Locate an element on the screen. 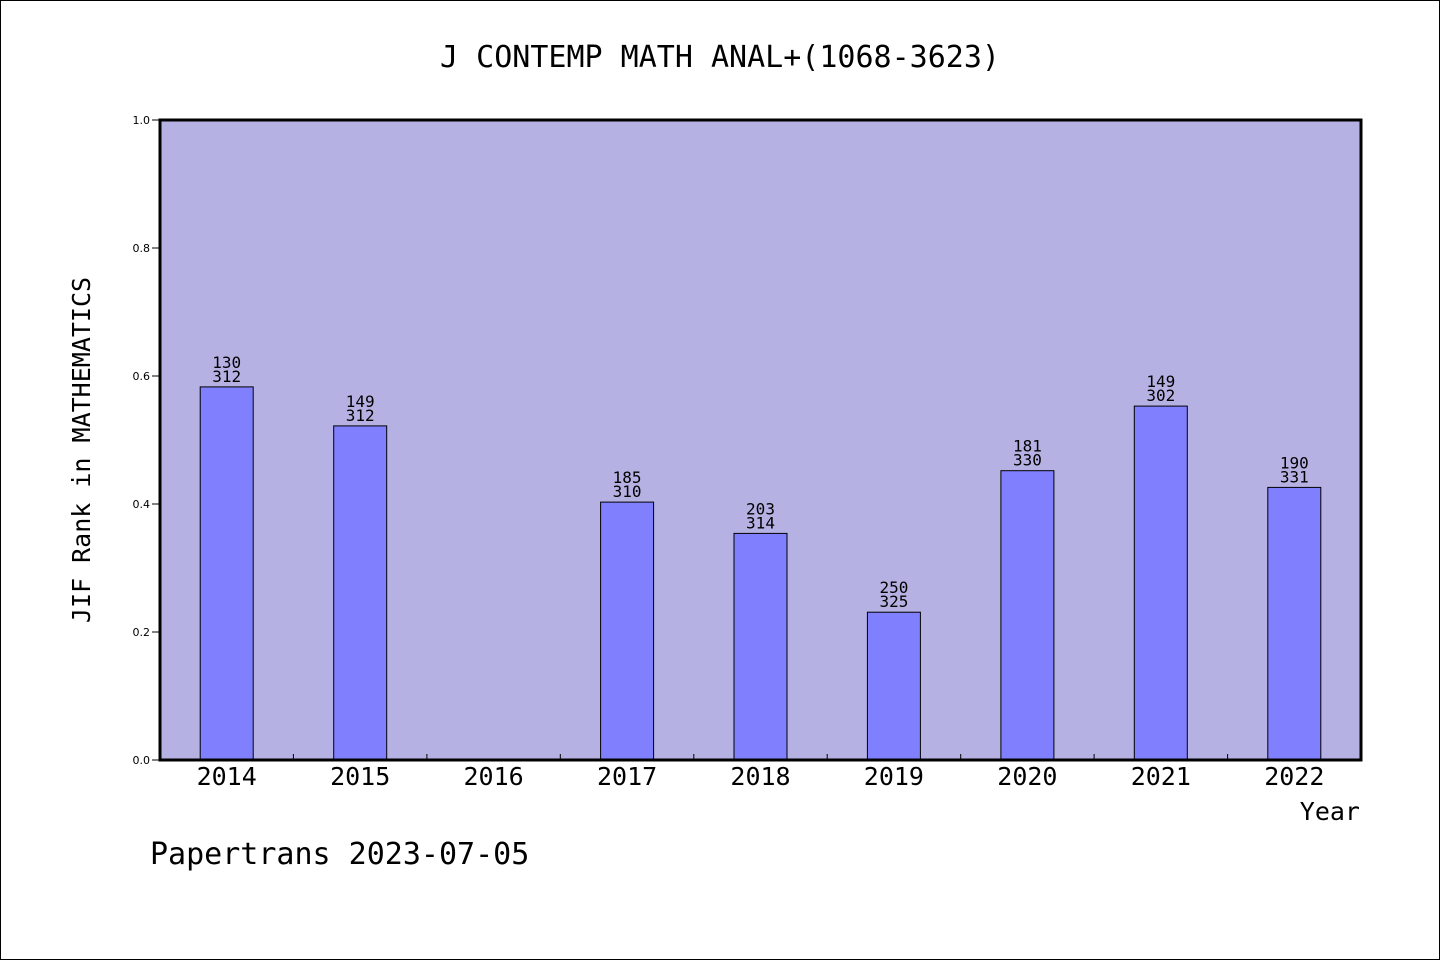 The width and height of the screenshot is (1440, 960). x-tick-label-2016: 2016 is located at coordinates (493, 776).